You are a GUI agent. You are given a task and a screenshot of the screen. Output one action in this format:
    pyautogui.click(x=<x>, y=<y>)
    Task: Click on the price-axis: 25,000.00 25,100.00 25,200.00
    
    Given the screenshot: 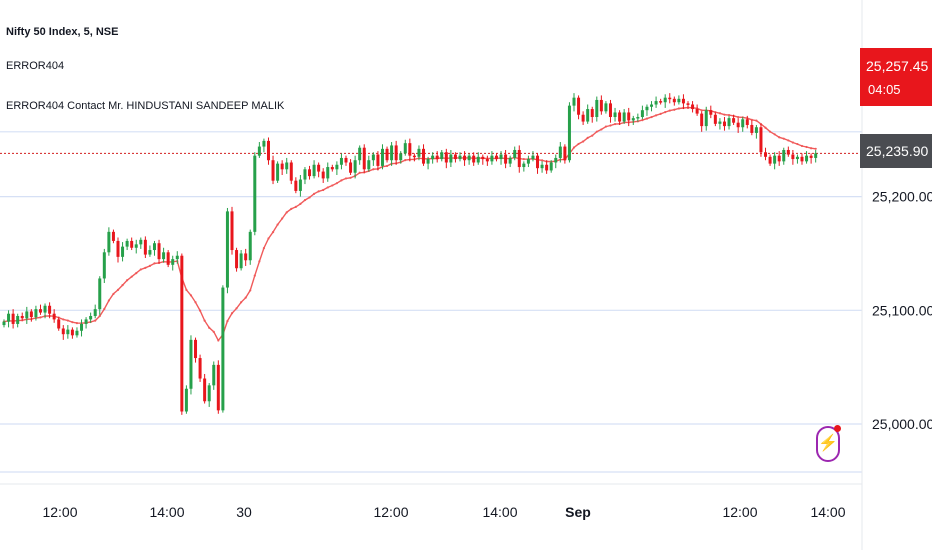 What is the action you would take?
    pyautogui.click(x=902, y=310)
    